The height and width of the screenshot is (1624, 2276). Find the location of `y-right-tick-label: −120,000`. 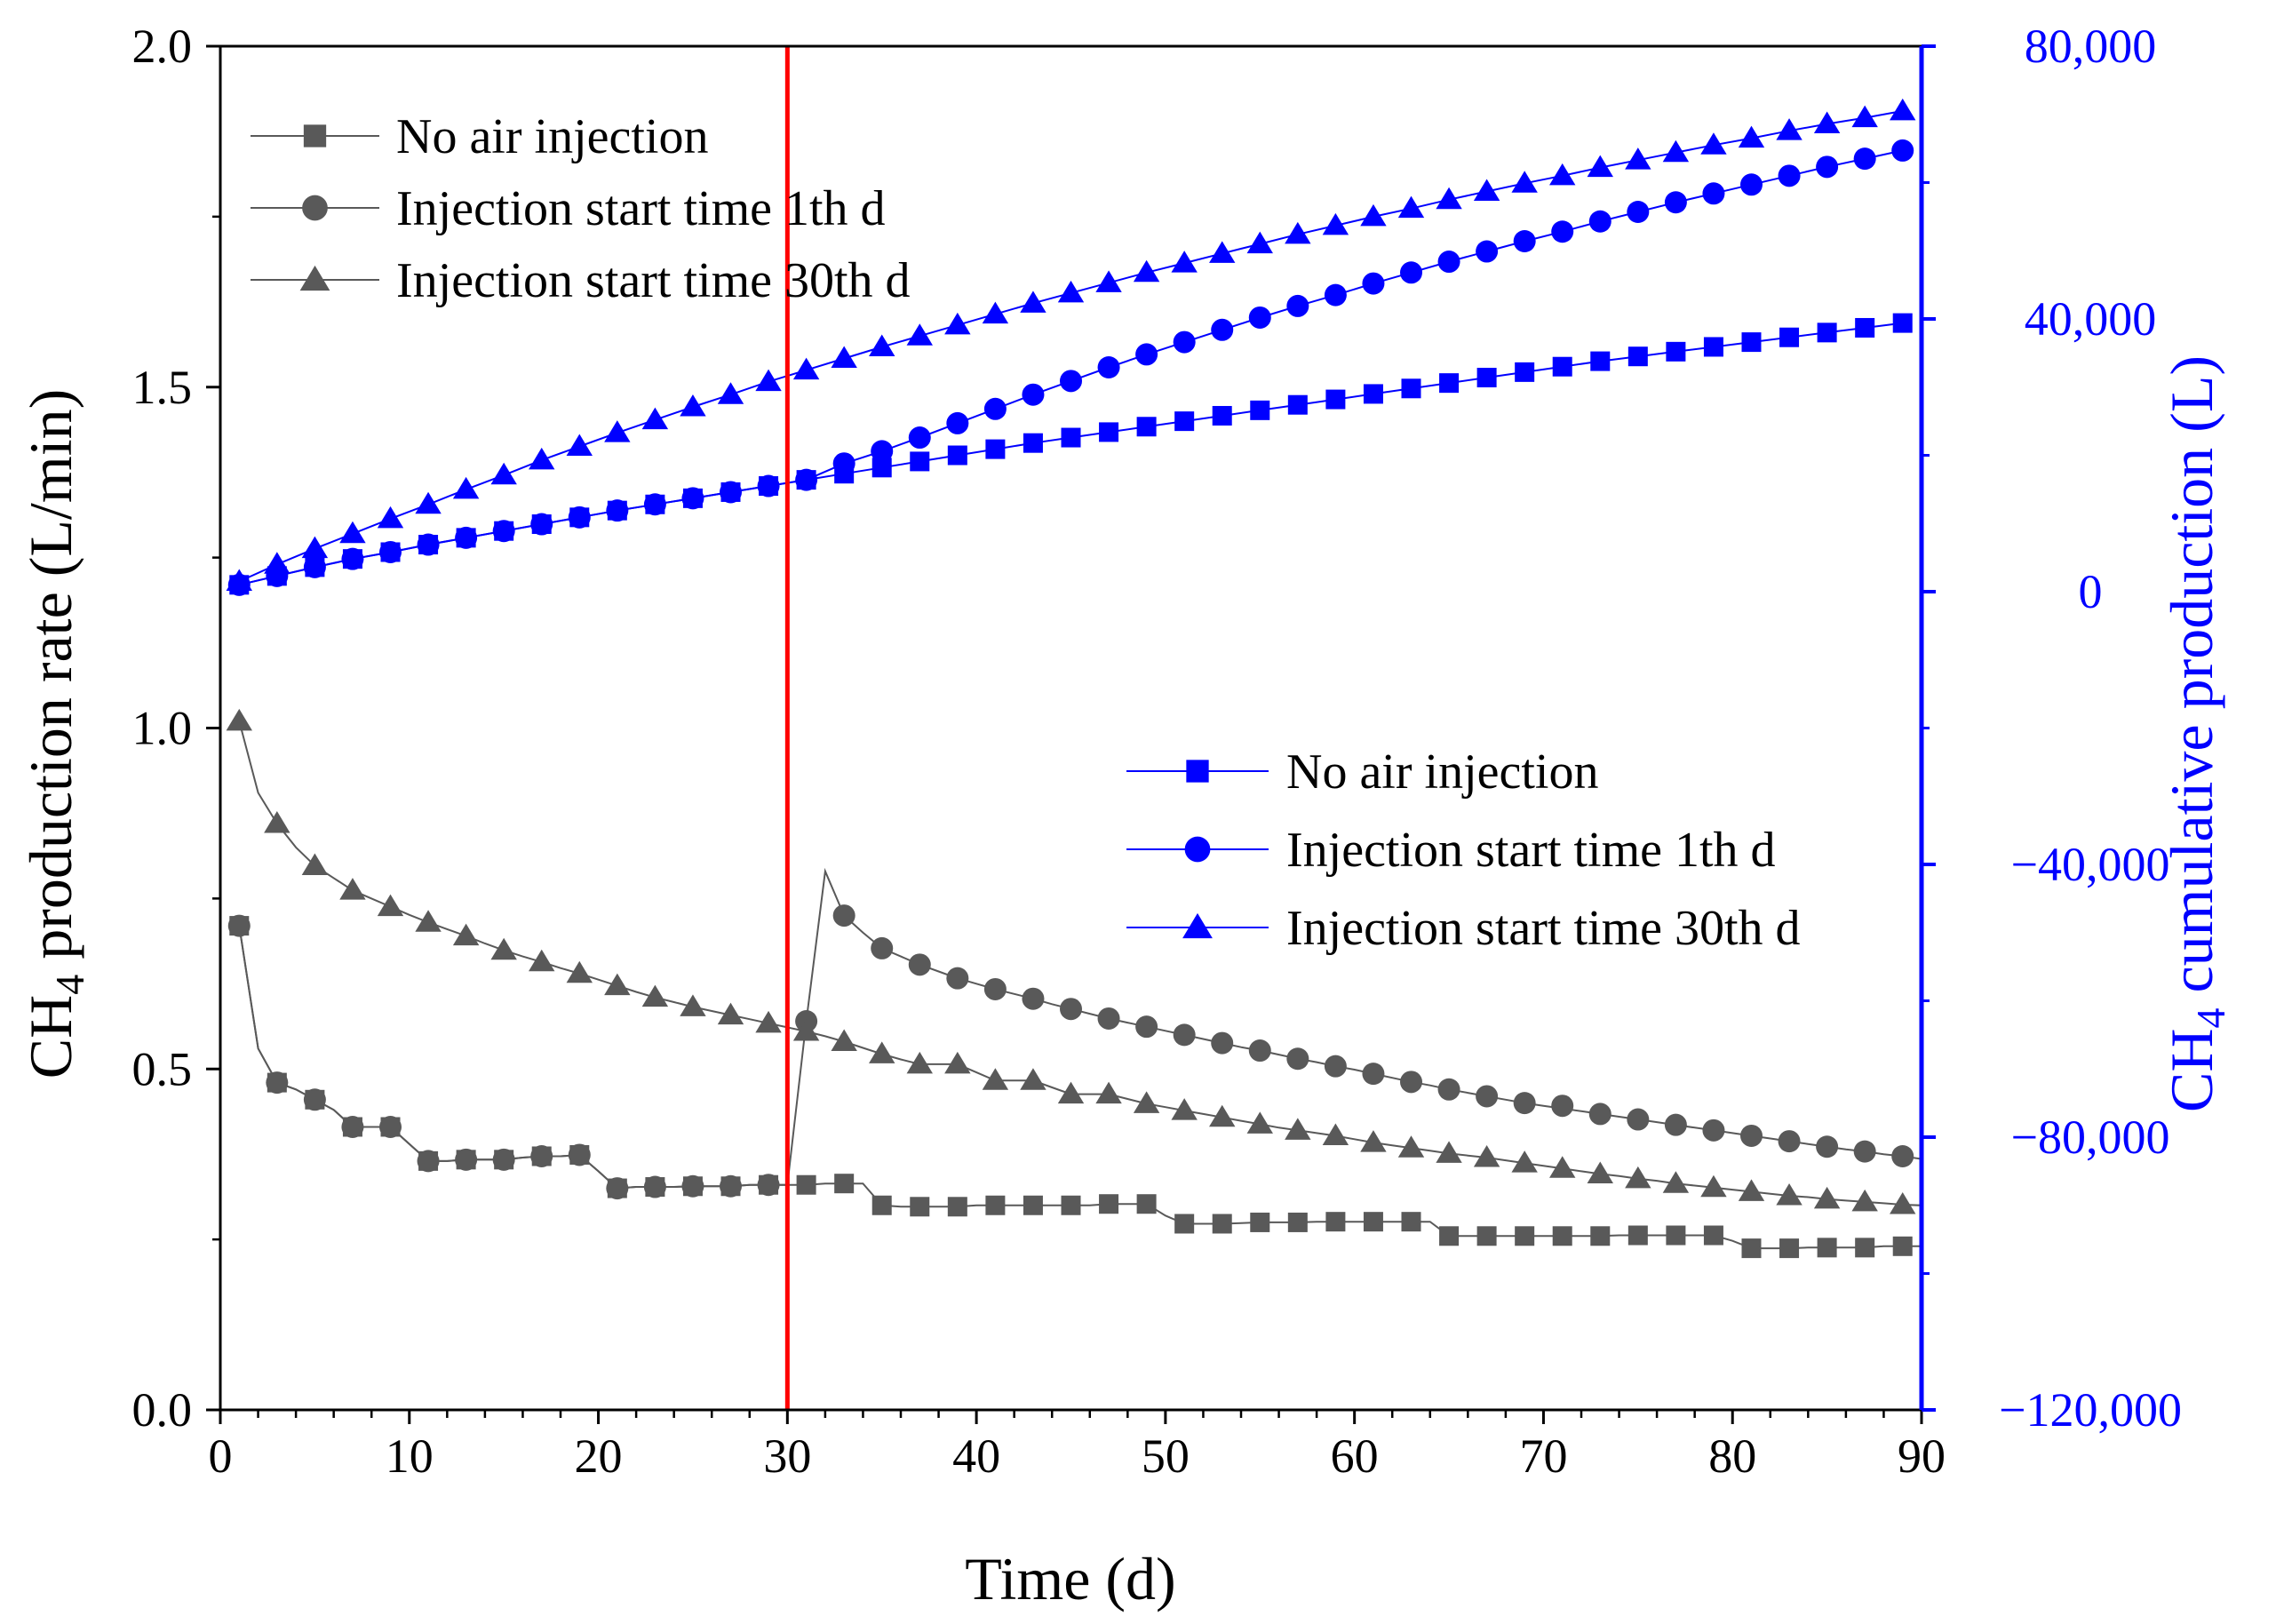

y-right-tick-label: −120,000 is located at coordinates (2090, 1410).